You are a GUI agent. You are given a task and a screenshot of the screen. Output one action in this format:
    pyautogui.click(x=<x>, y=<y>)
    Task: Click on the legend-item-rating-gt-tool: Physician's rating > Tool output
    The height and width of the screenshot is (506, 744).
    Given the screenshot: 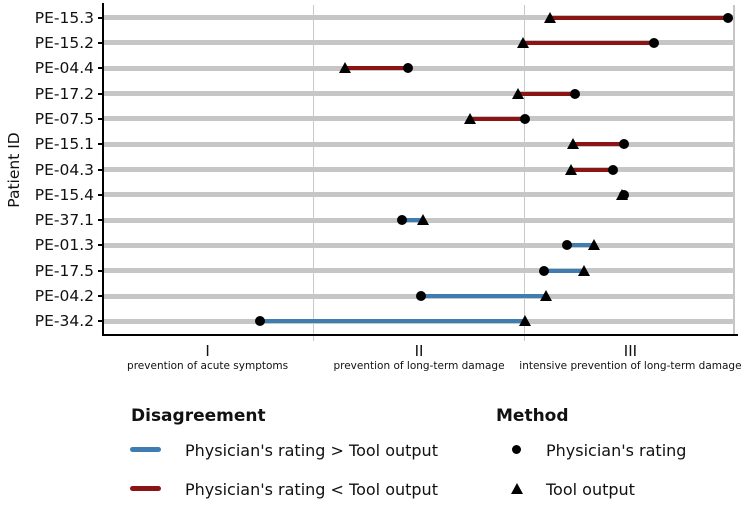 What is the action you would take?
    pyautogui.click(x=311, y=450)
    